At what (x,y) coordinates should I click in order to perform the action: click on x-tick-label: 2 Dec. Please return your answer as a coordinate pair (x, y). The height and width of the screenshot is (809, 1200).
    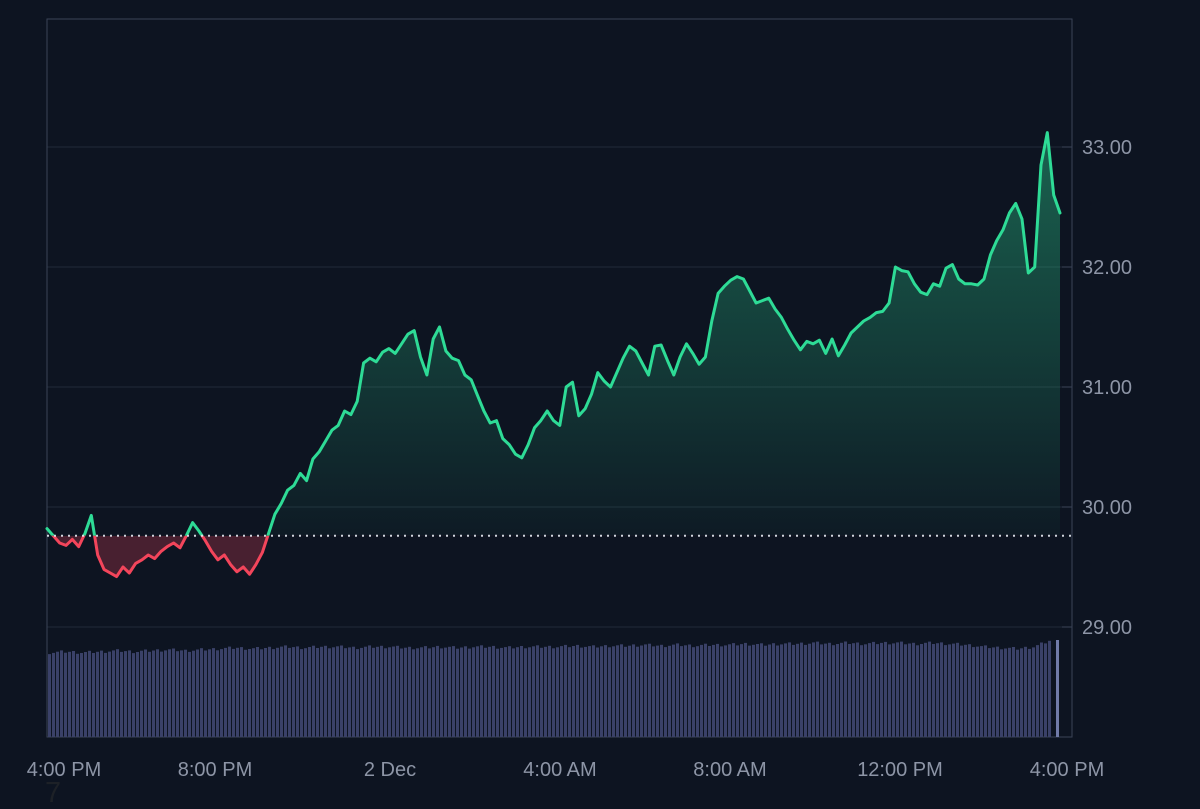
    Looking at the image, I should click on (390, 770).